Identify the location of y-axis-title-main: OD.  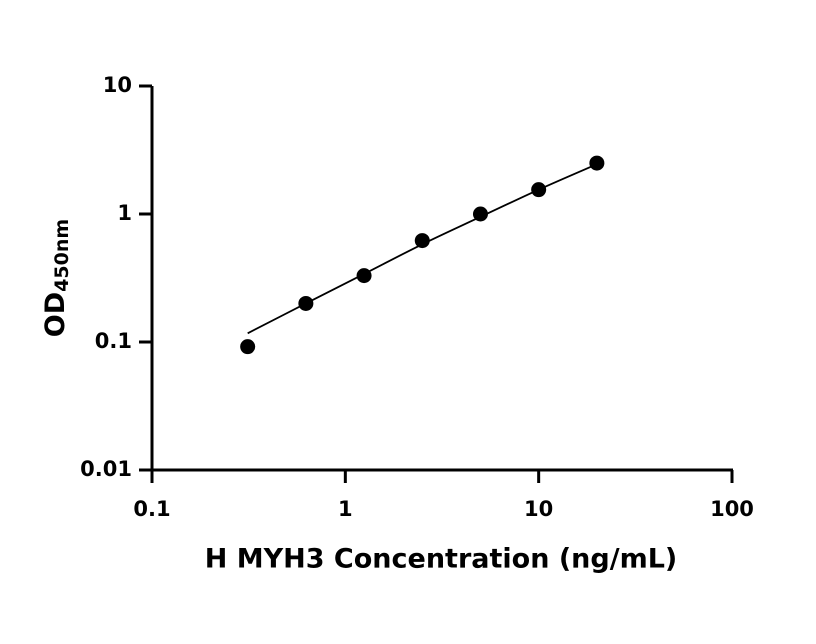
(55, 314).